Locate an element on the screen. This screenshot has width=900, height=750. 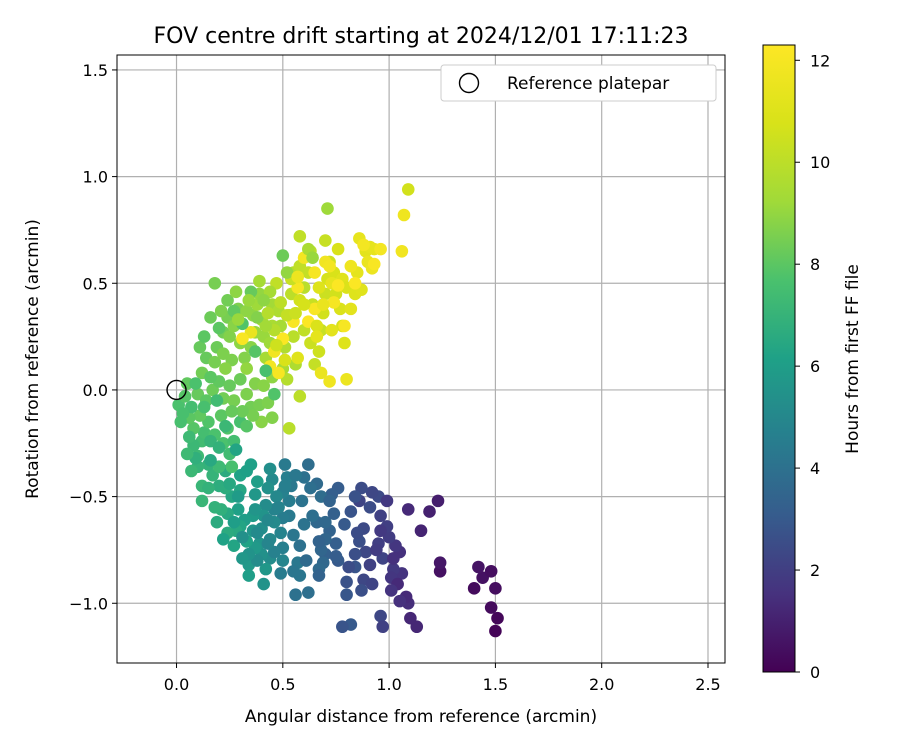
reference-marker is located at coordinates (176, 390).